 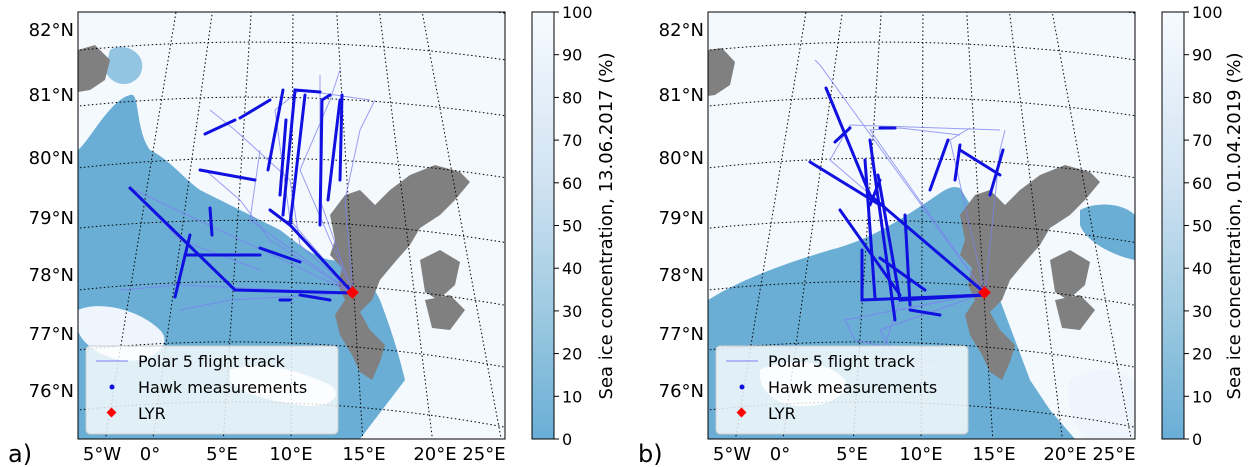 What do you see at coordinates (741, 412) in the screenshot?
I see `legend-lyr-swatch` at bounding box center [741, 412].